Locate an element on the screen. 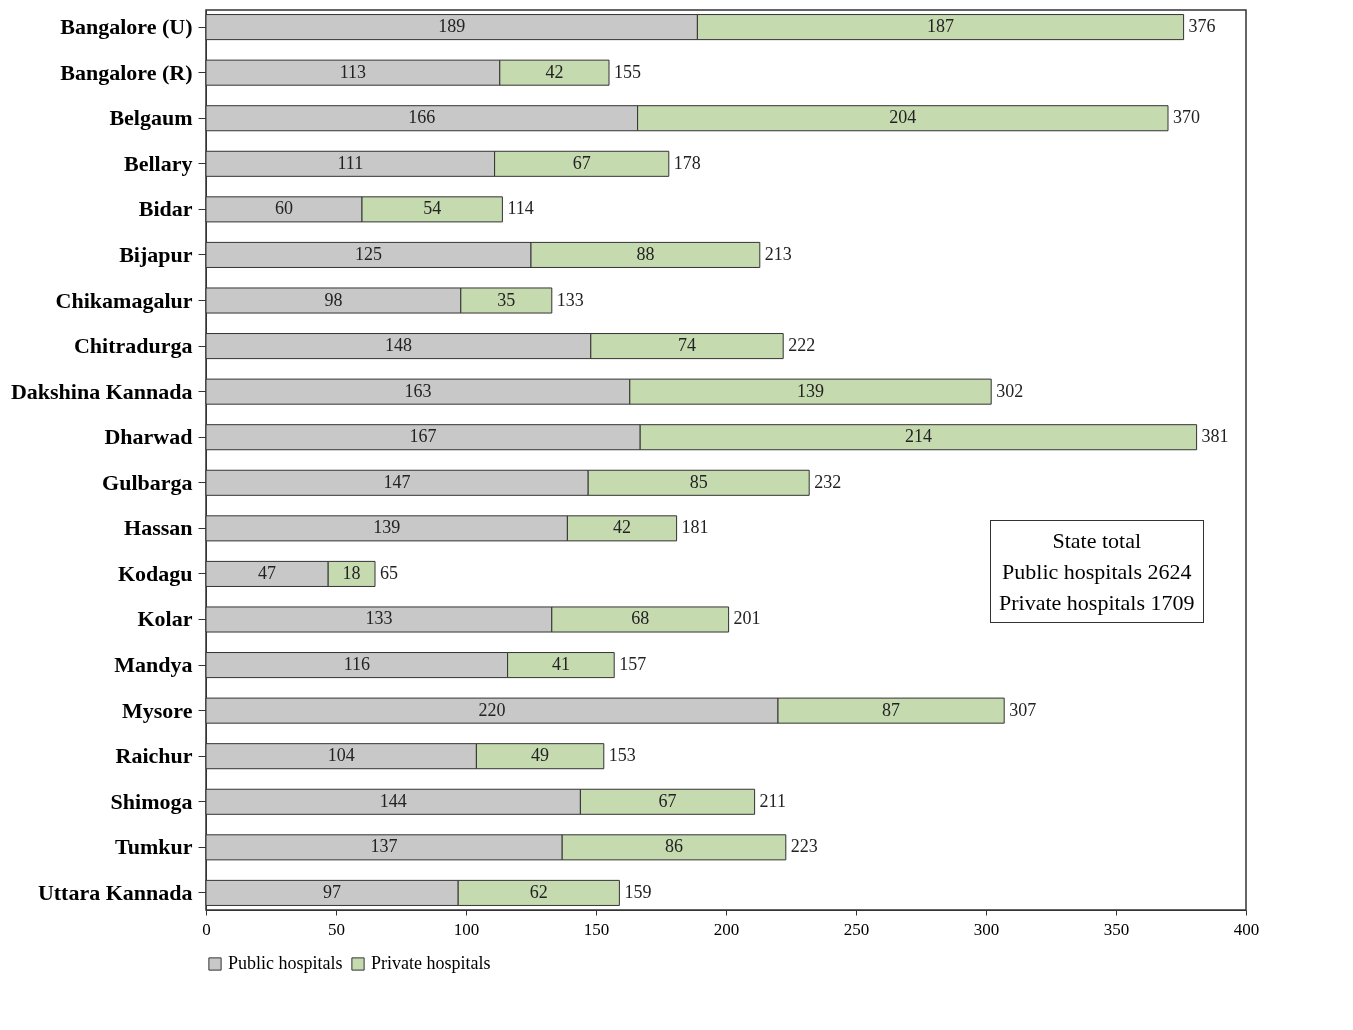 The width and height of the screenshot is (1353, 1030). y-tick-label: Uttara Kannada is located at coordinates (115, 892).